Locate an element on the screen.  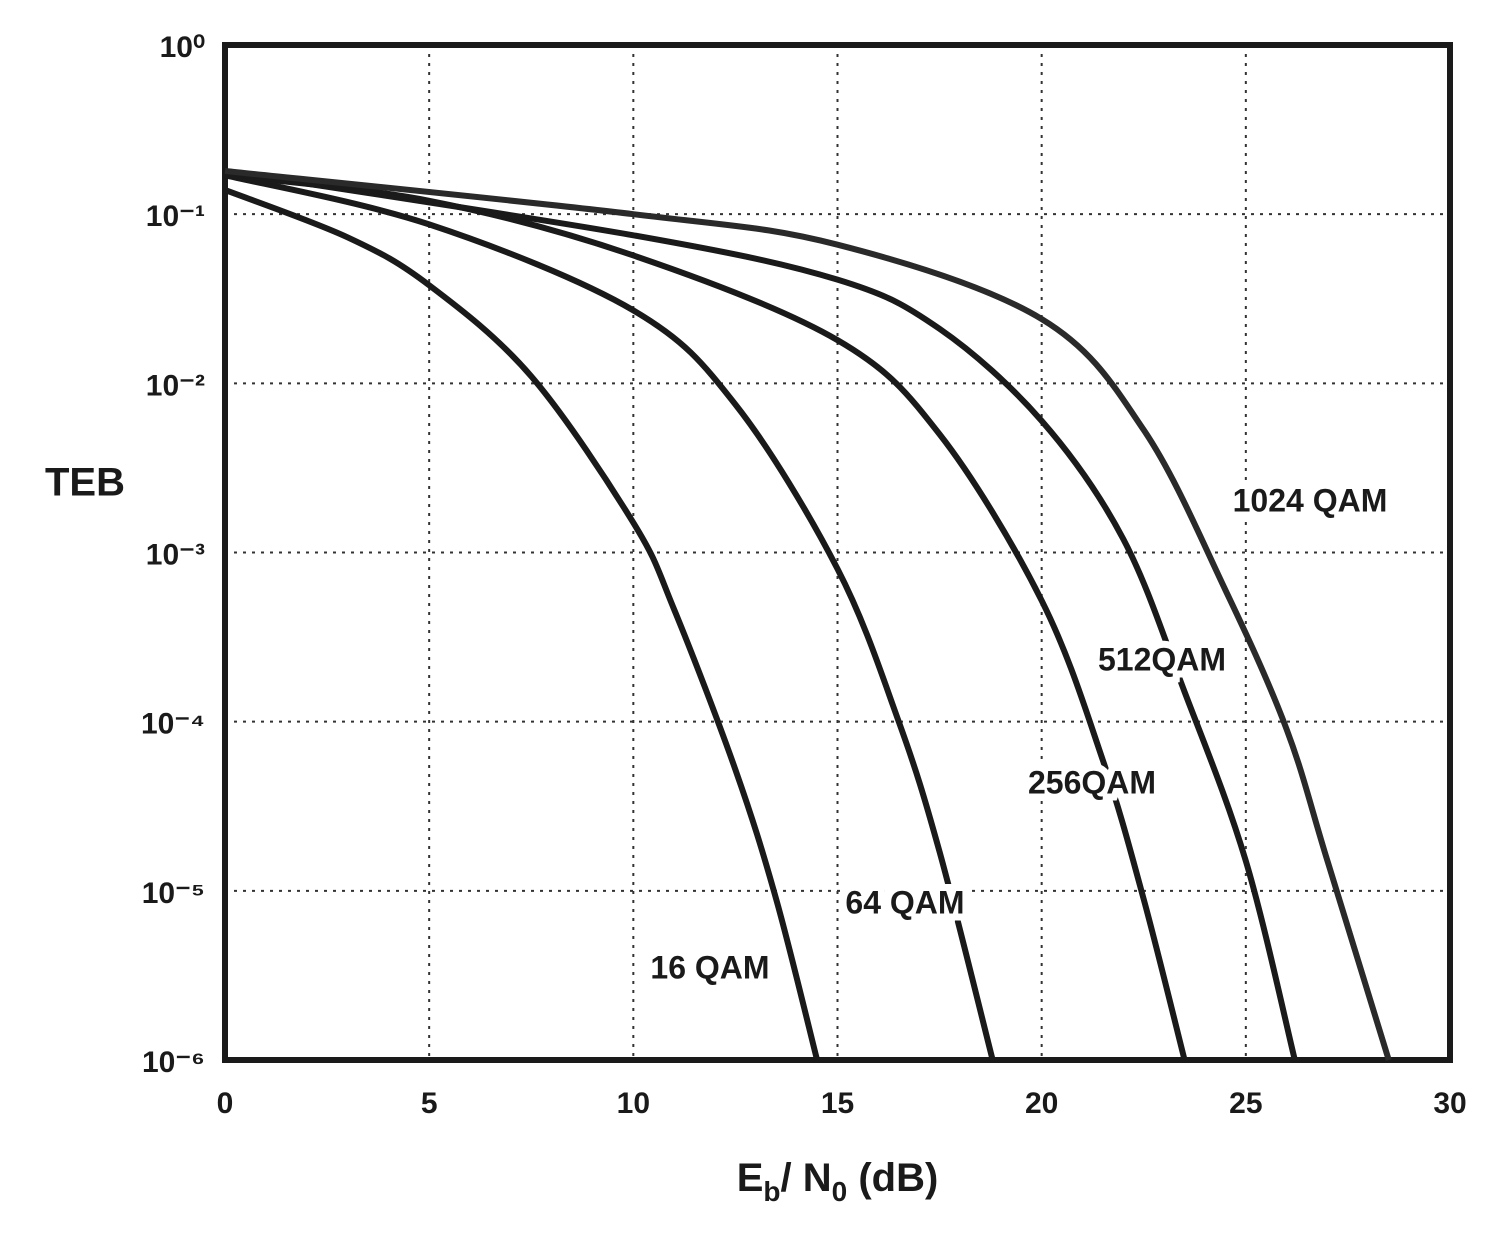
x-axis-label-part: / N is located at coordinates (806, 1178).